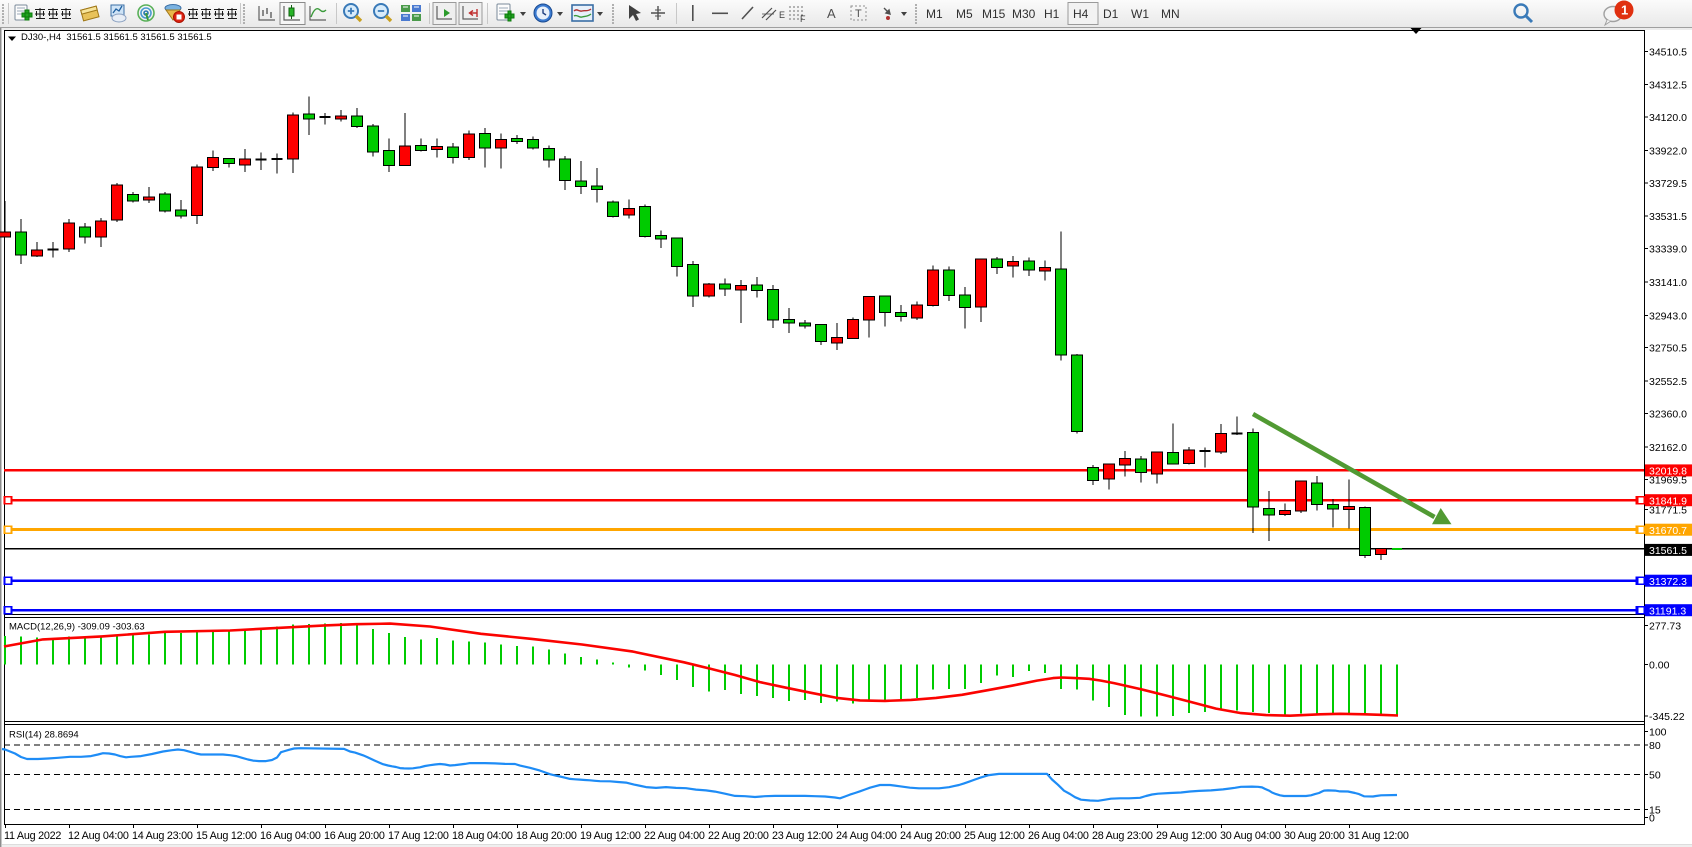 This screenshot has height=847, width=1692. What do you see at coordinates (1668, 86) in the screenshot?
I see `svg-text: 34312.5` at bounding box center [1668, 86].